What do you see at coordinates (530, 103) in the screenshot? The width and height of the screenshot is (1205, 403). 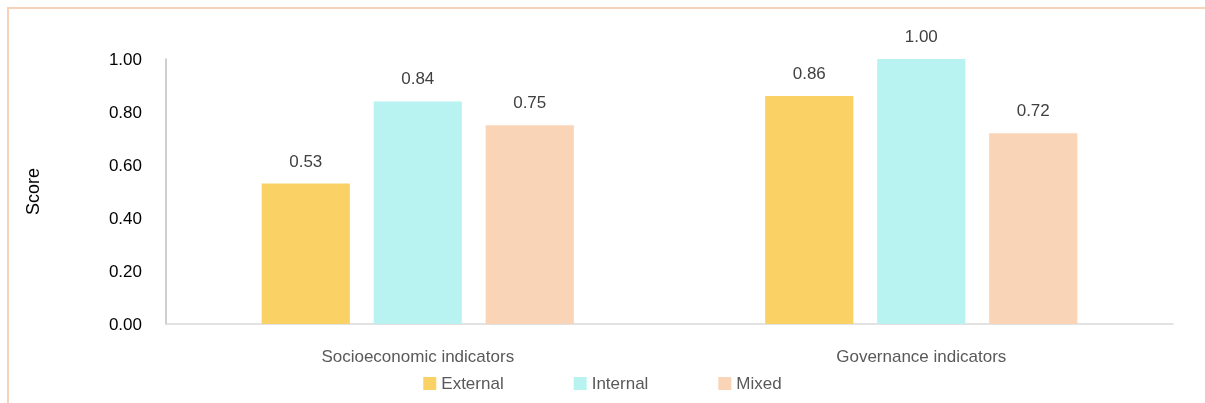 I see `data-label: 0.75` at bounding box center [530, 103].